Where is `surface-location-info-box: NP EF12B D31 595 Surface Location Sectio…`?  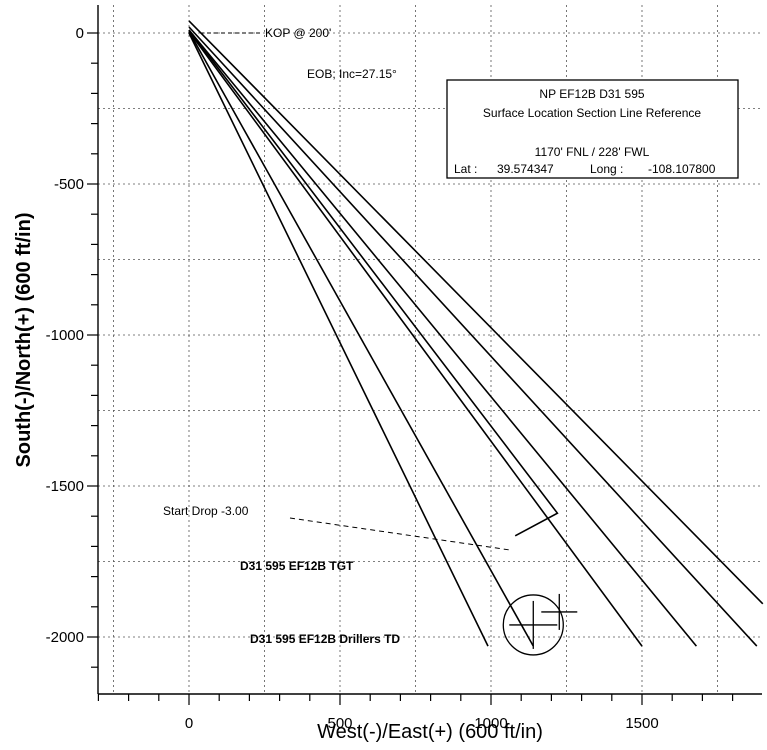 surface-location-info-box: NP EF12B D31 595 Surface Location Sectio… is located at coordinates (592, 129).